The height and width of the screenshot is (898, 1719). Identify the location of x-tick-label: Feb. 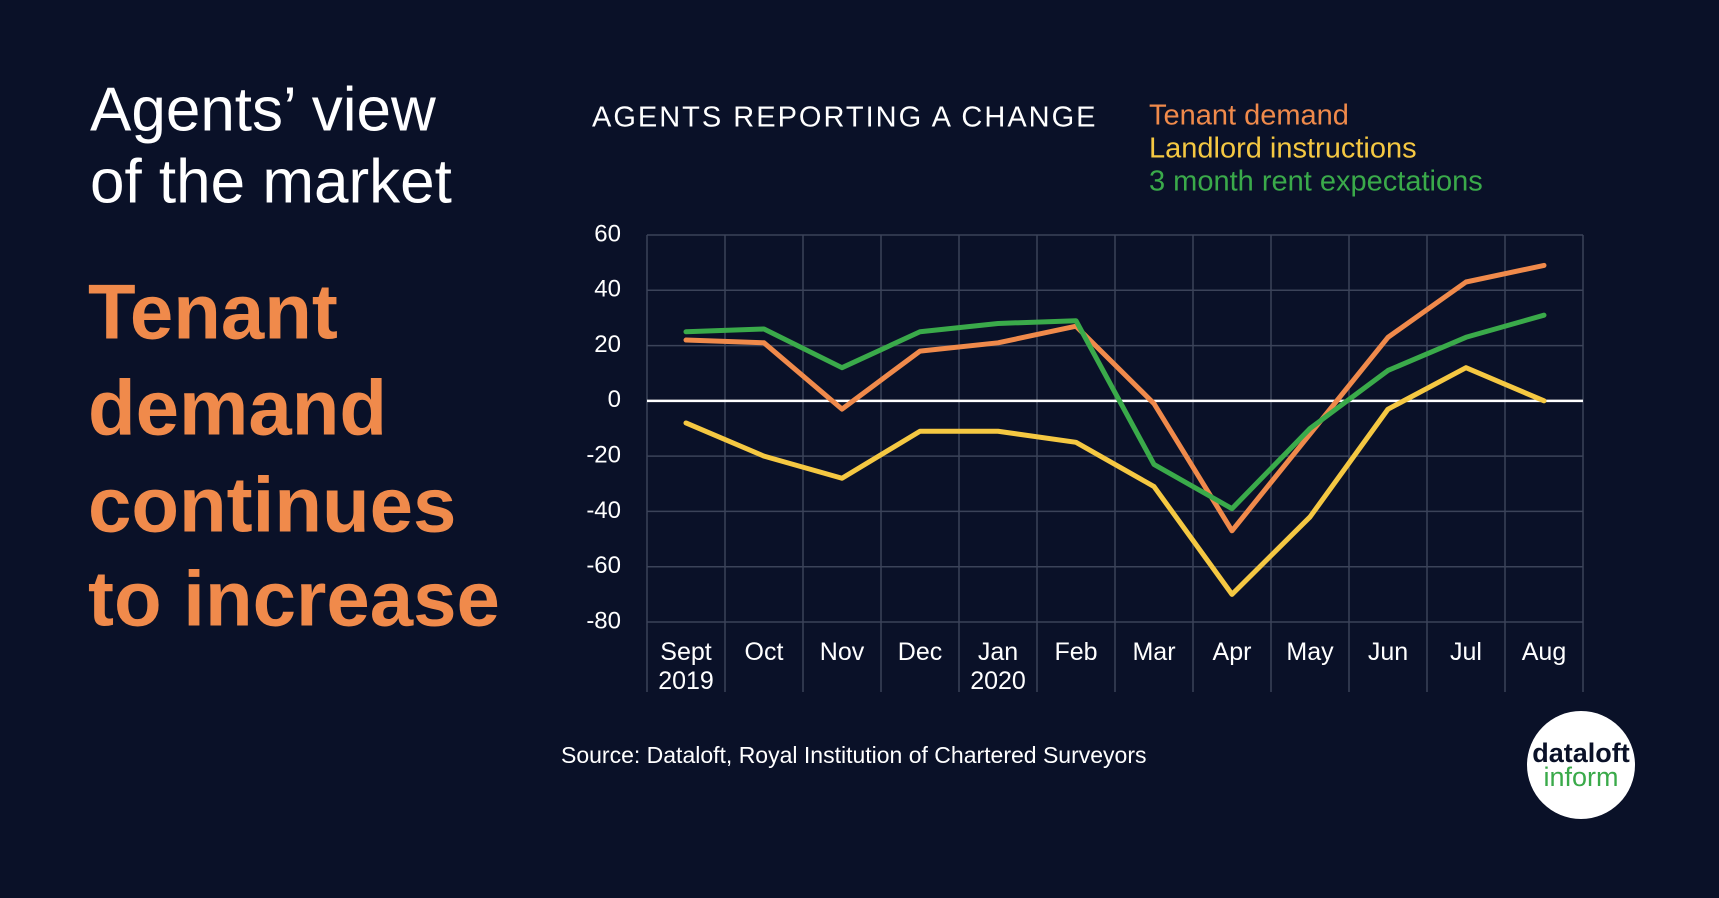
(1075, 652).